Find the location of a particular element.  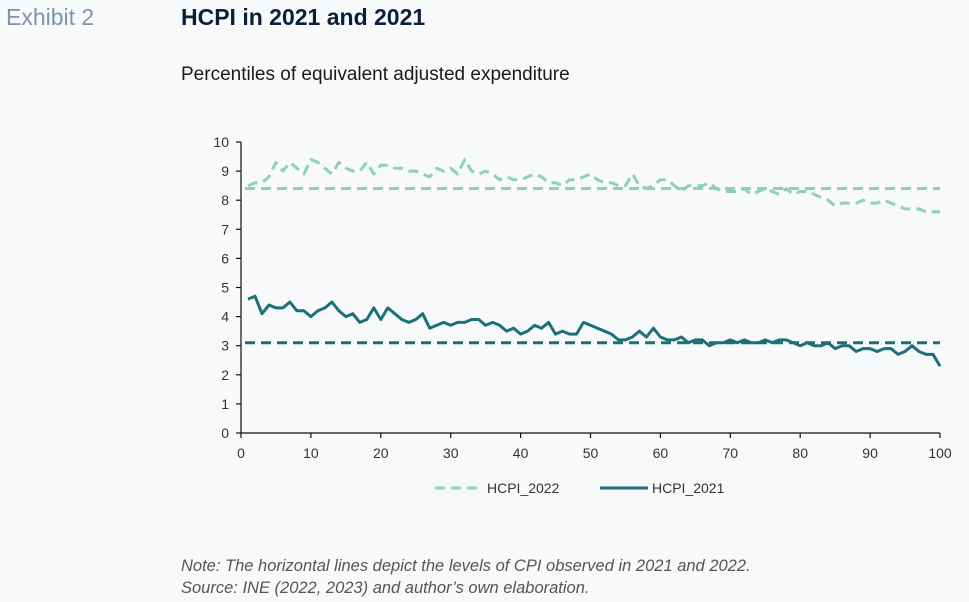

legend: HCPI_2022 HCPI_2021 is located at coordinates (580, 488).